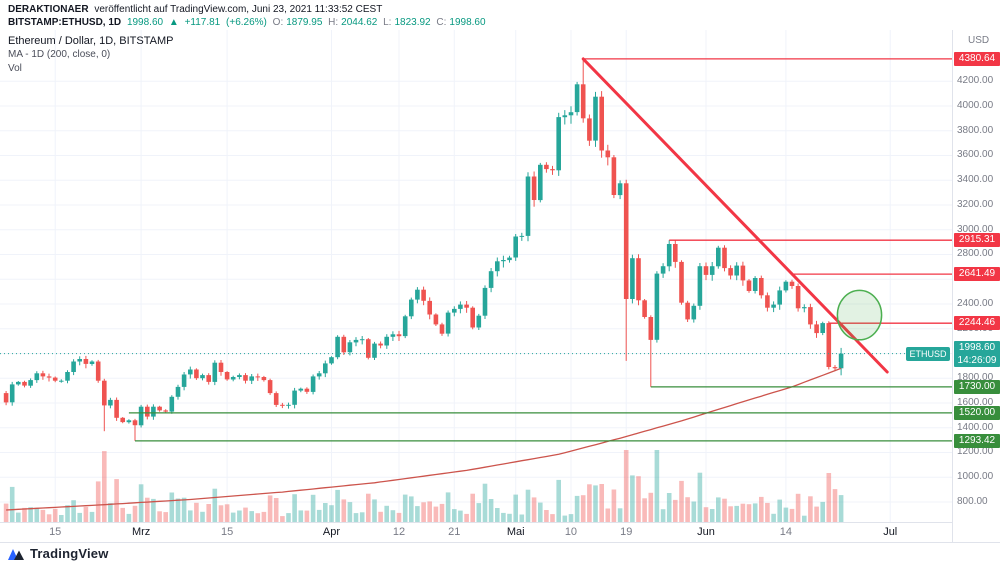  Describe the element at coordinates (975, 477) in the screenshot. I see `price-axis-label: 1000.00` at that location.